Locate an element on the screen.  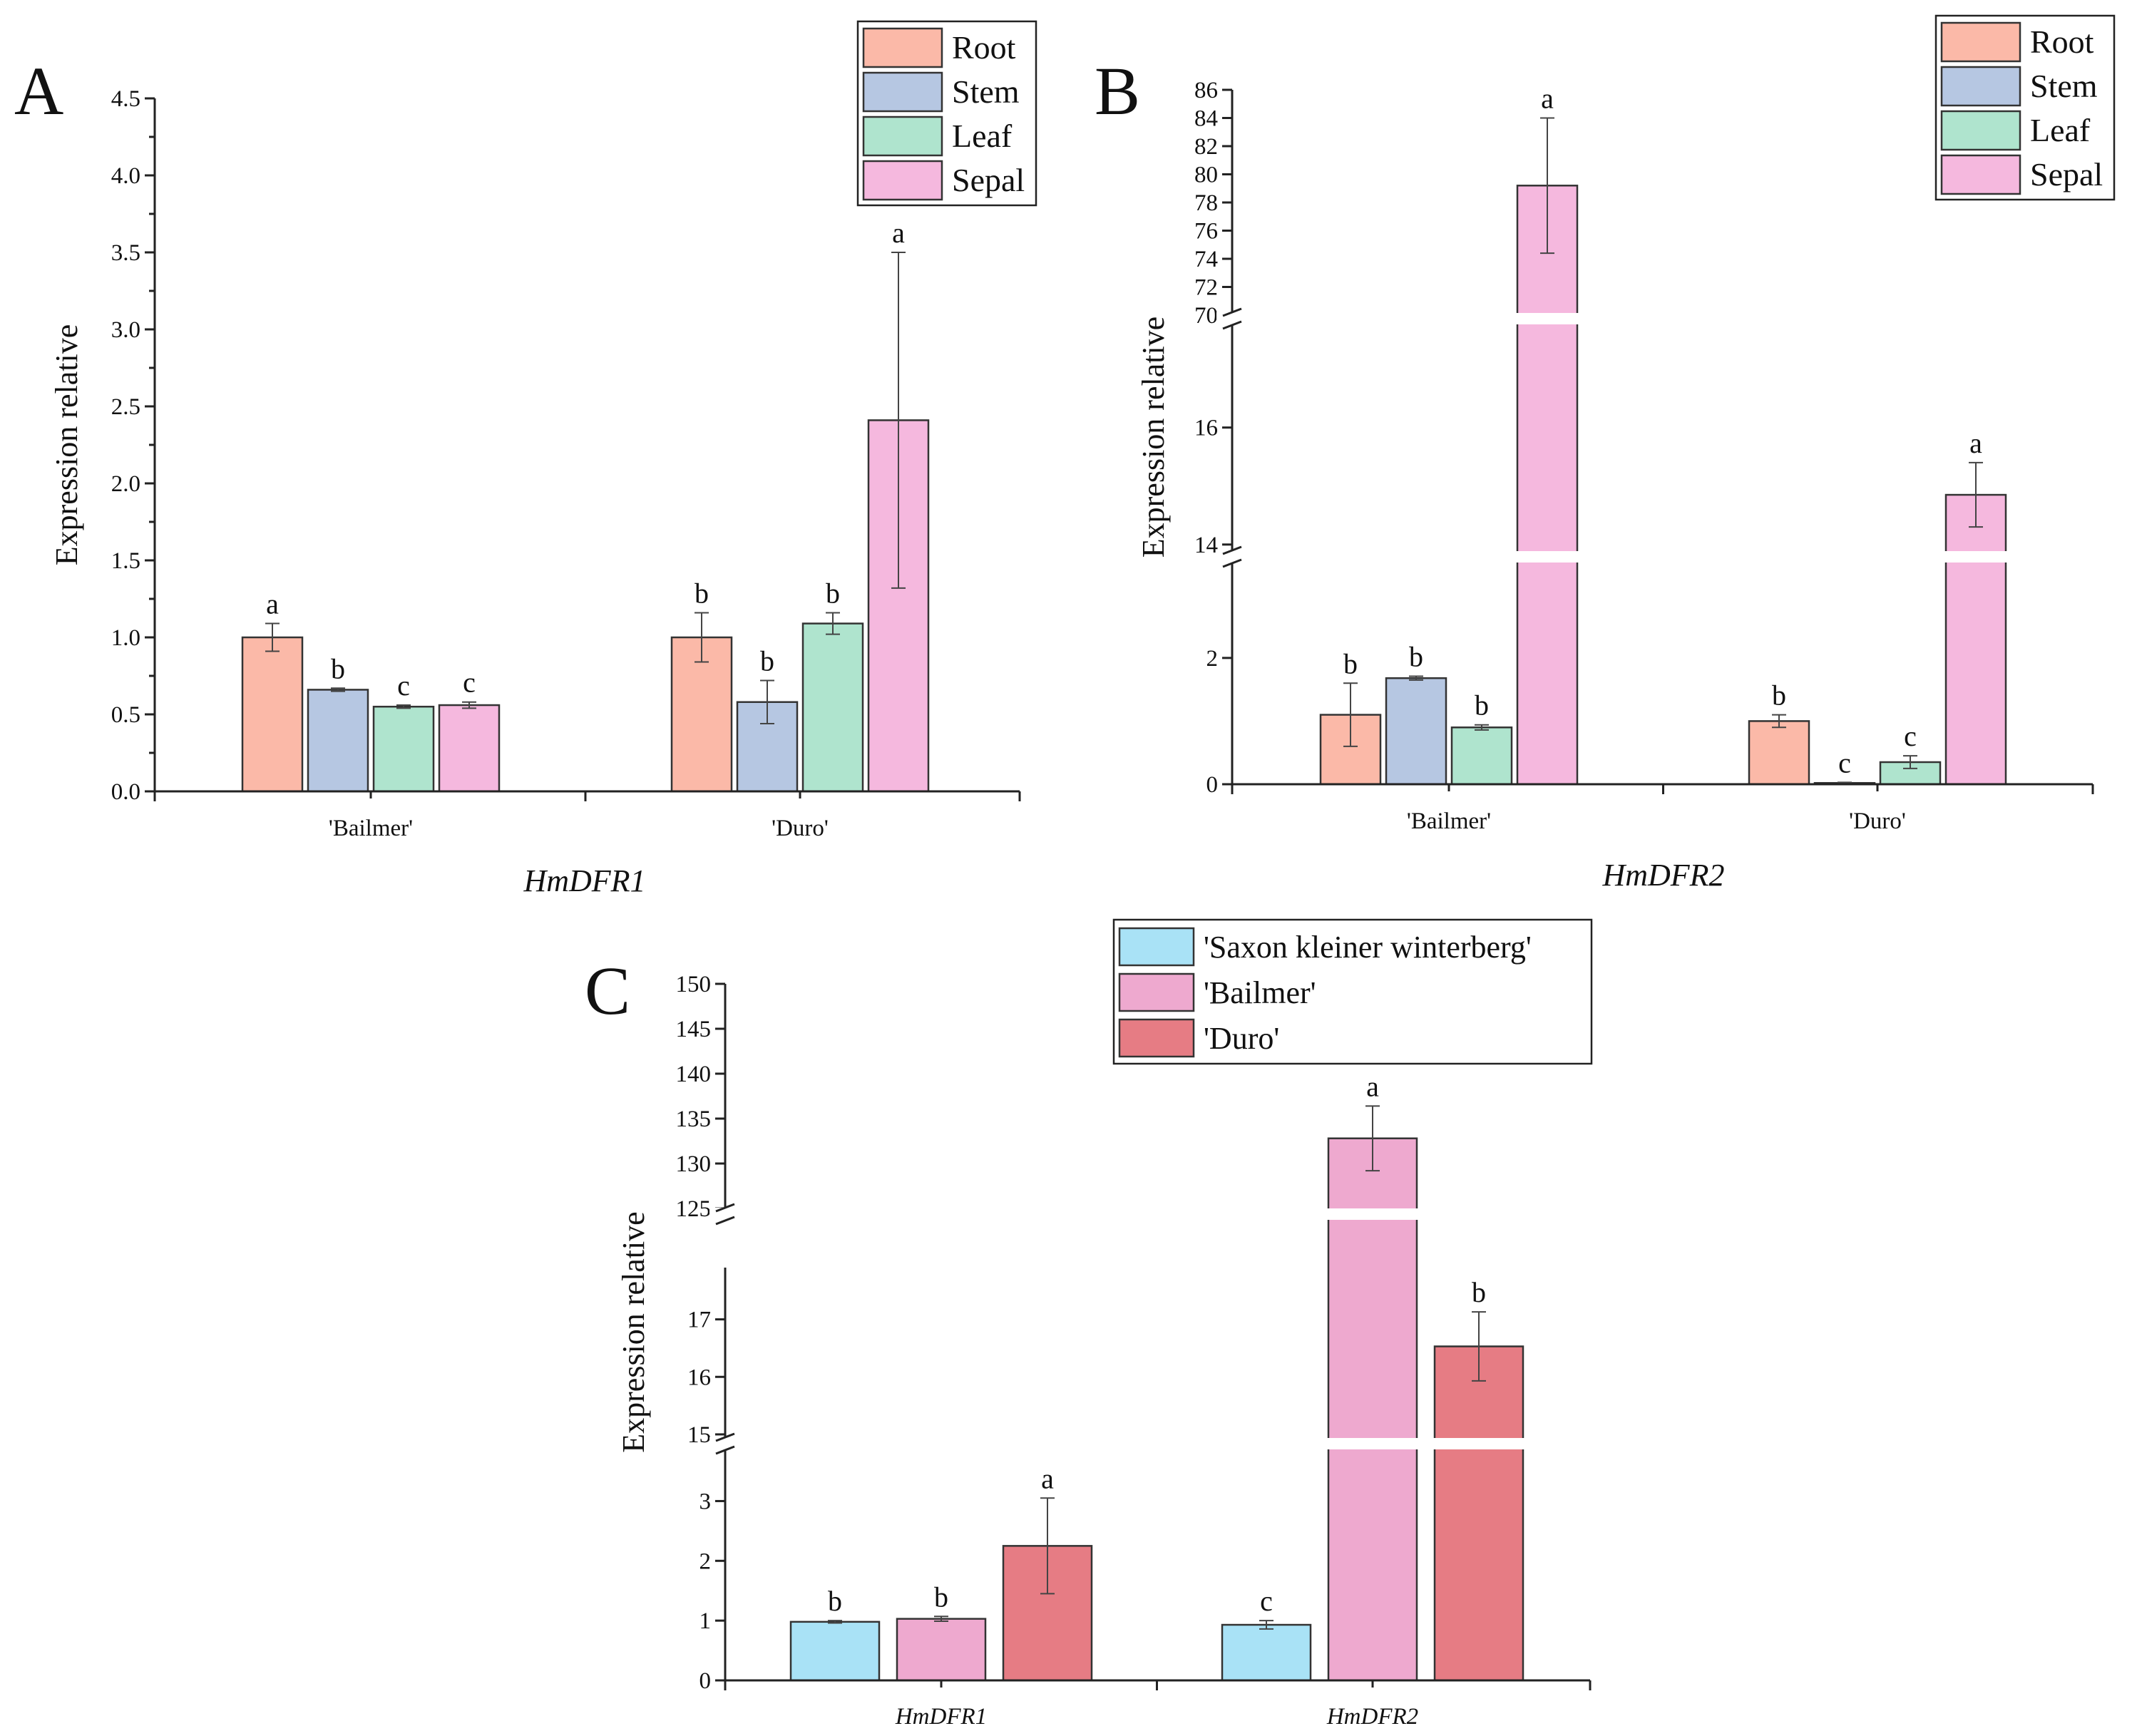
legend-label: 'Saxon kleiner winterberg' is located at coordinates (1368, 948).